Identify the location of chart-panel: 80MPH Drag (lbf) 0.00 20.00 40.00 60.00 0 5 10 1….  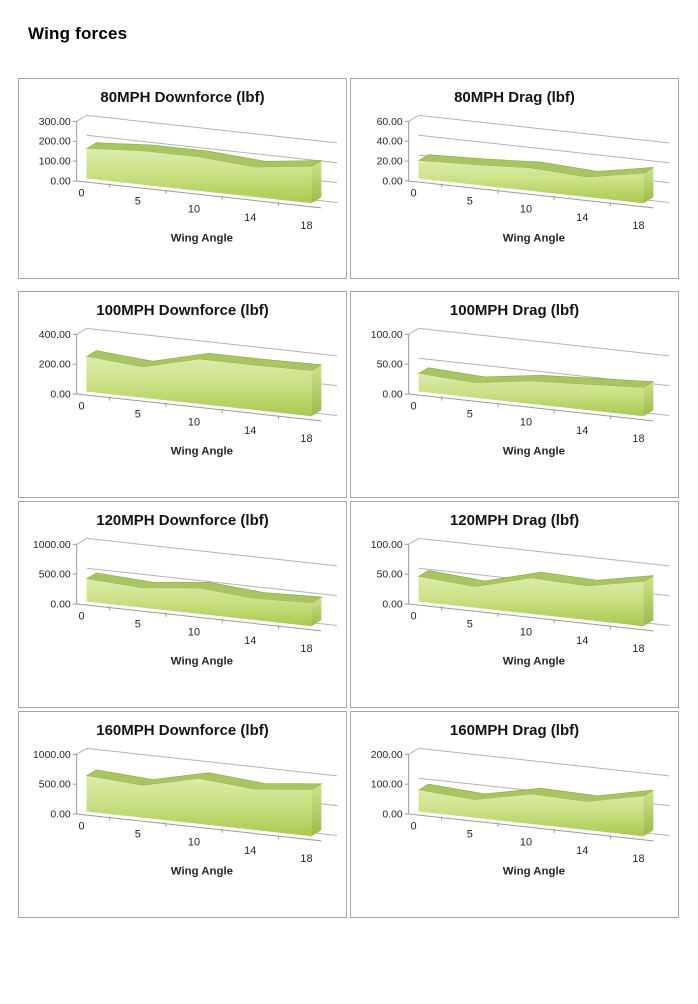
(514, 178).